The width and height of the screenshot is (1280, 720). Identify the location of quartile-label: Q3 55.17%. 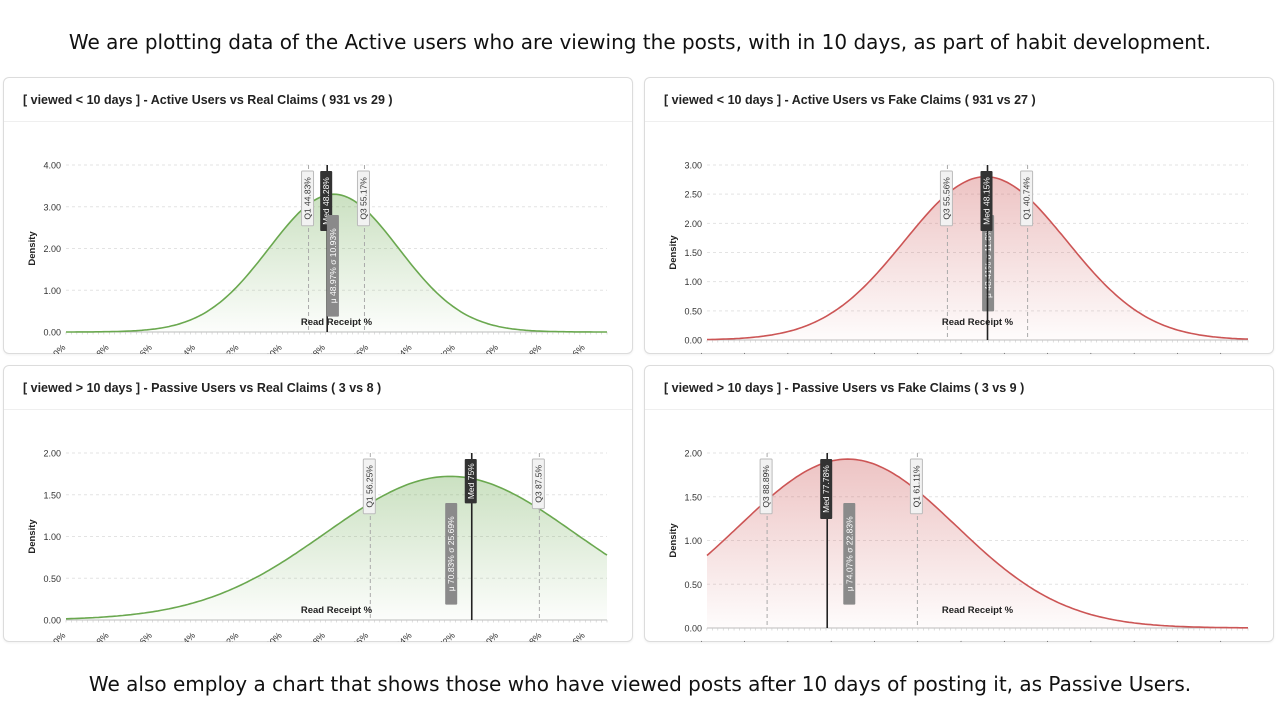
(363, 198).